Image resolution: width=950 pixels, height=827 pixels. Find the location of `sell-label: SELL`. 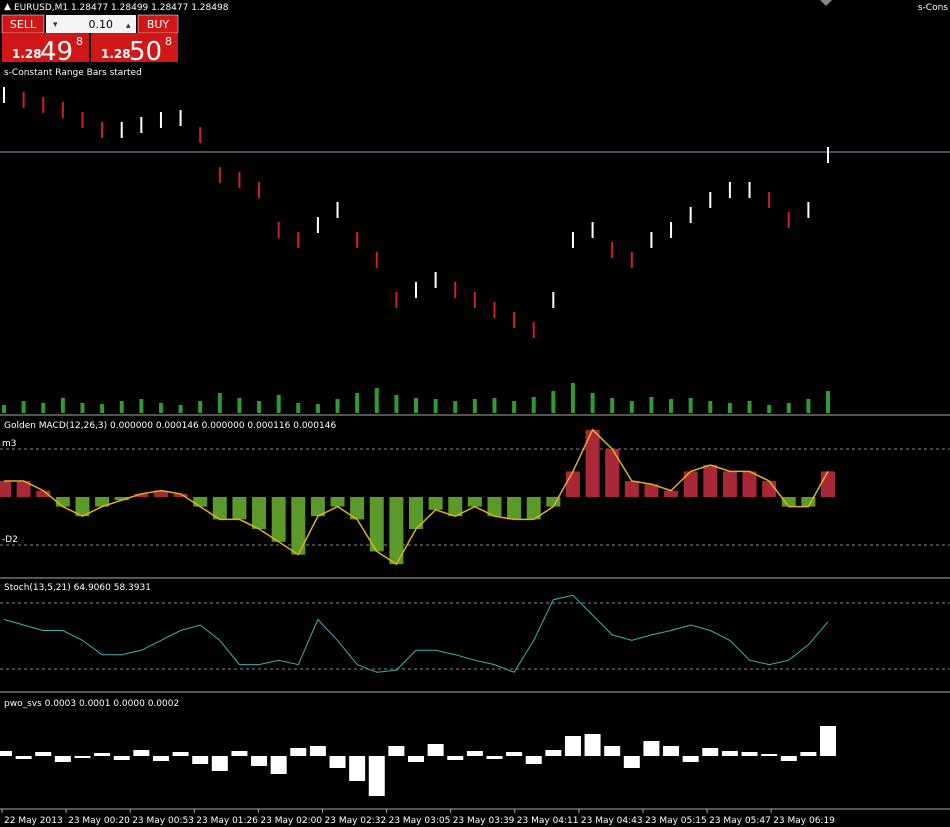

sell-label: SELL is located at coordinates (23, 24).